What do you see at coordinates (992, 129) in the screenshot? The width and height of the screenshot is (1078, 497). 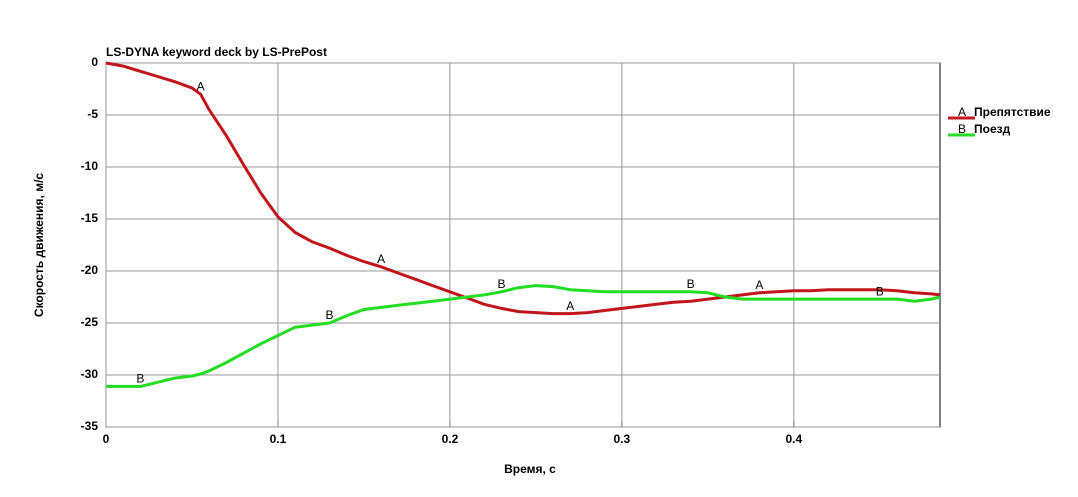 I see `legend-label: Поезд` at bounding box center [992, 129].